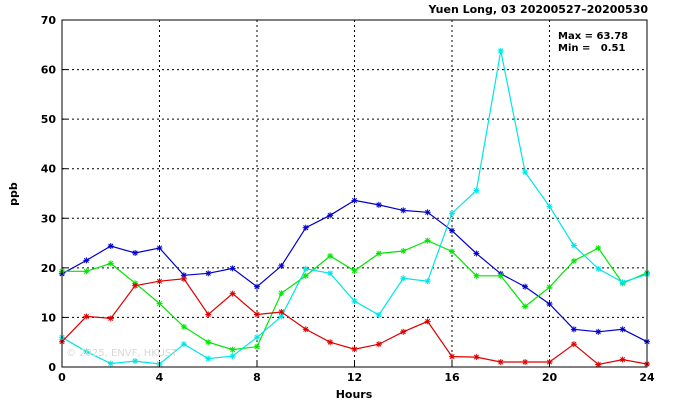 The height and width of the screenshot is (409, 674). What do you see at coordinates (49, 169) in the screenshot?
I see `y-tick-label: 40` at bounding box center [49, 169].